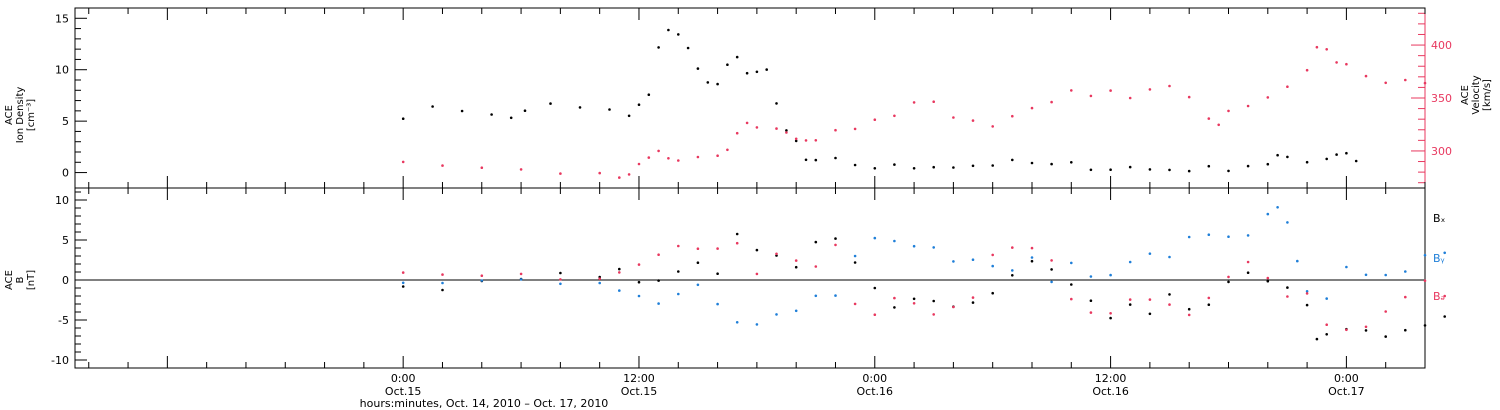 The height and width of the screenshot is (410, 1500). Describe the element at coordinates (639, 391) in the screenshot. I see `x-tick-label-date: Oct.15` at that location.